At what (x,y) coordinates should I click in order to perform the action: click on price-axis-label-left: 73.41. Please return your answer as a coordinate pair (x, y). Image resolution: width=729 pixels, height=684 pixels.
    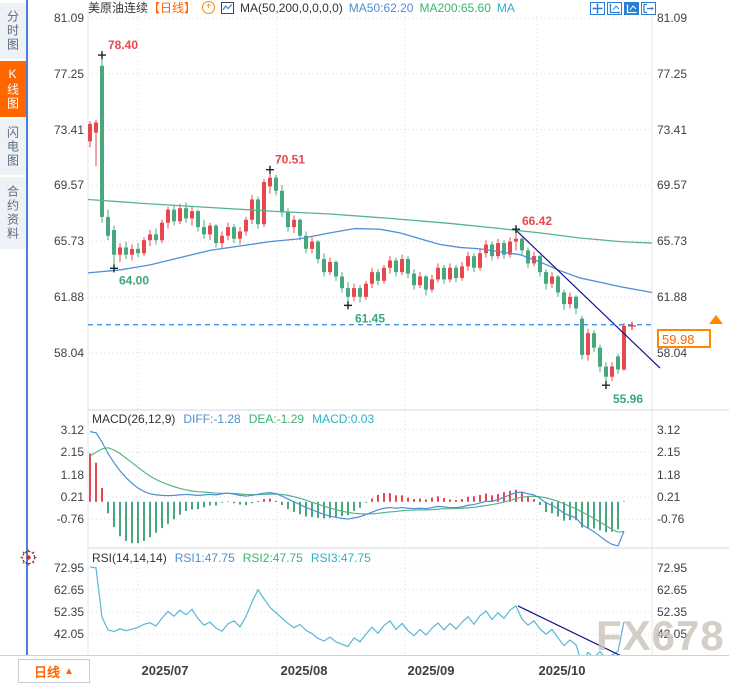
    Looking at the image, I should click on (68, 129).